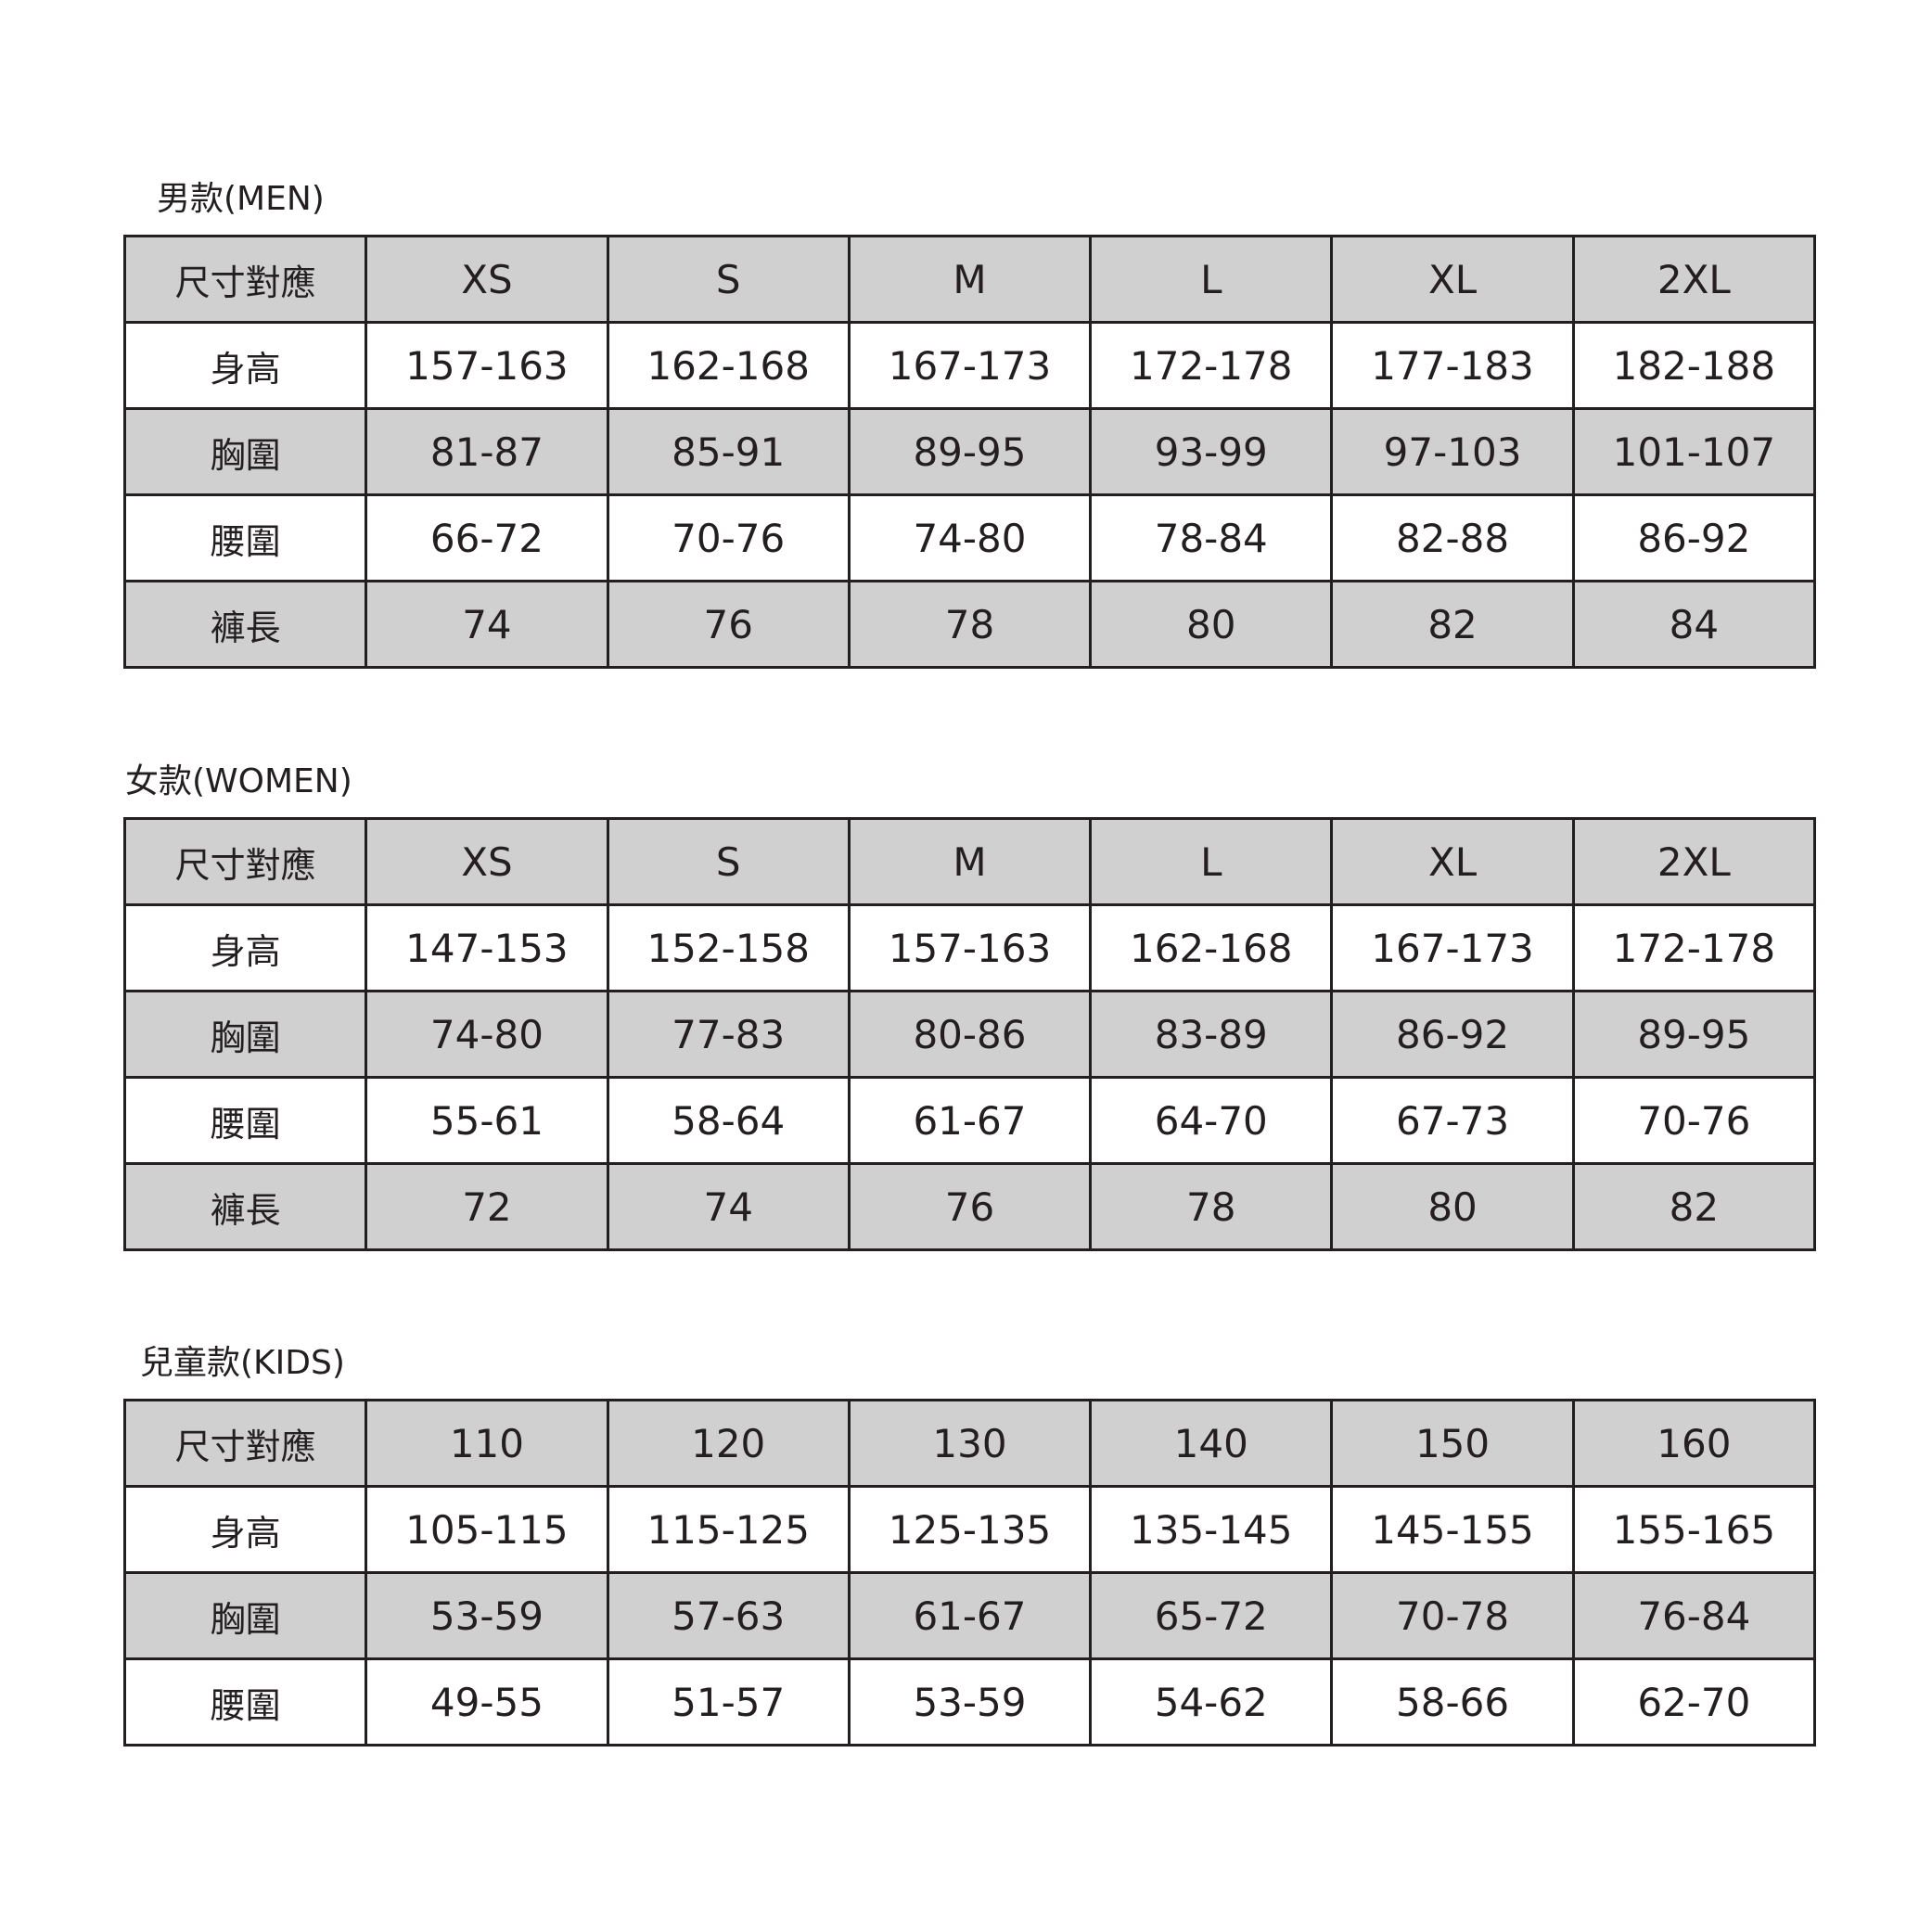 The width and height of the screenshot is (1932, 1932). I want to click on value-cell: 82-88, so click(1452, 537).